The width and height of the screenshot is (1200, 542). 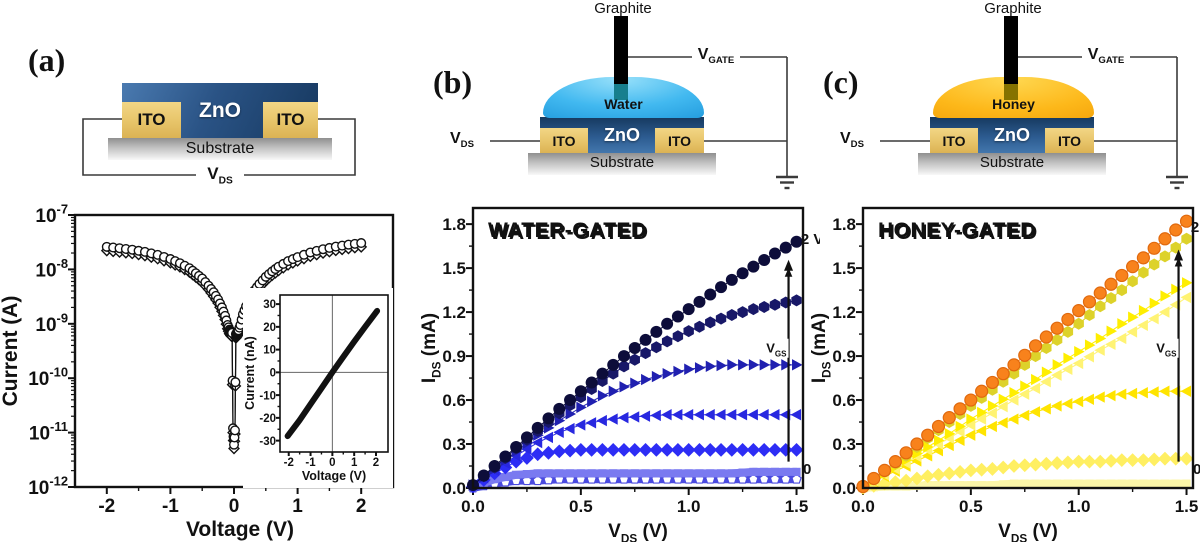 What do you see at coordinates (454, 400) in the screenshot?
I see `svg-text: 0.6` at bounding box center [454, 400].